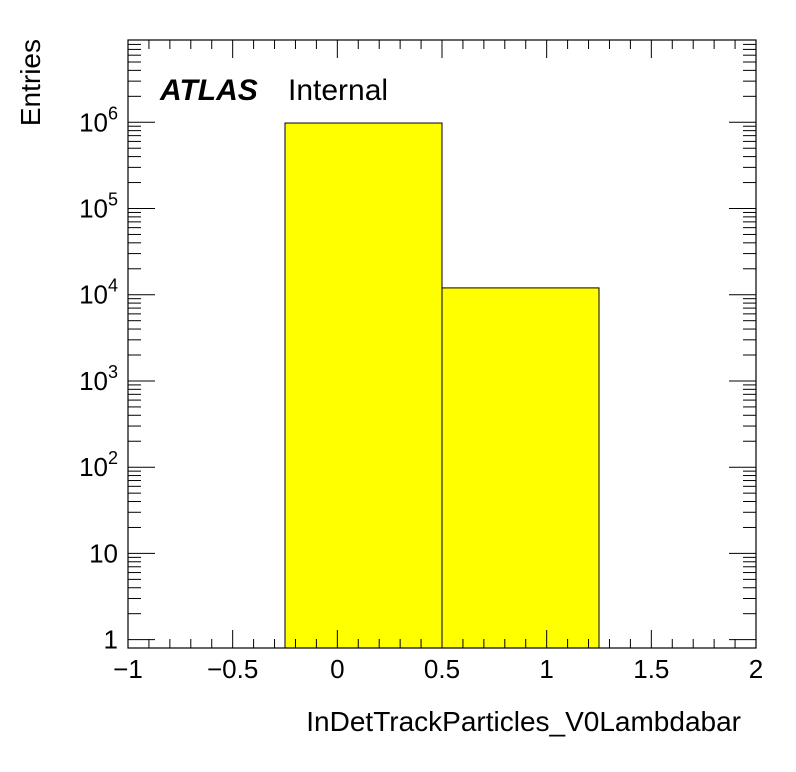 This screenshot has width=796, height=772. What do you see at coordinates (98, 207) in the screenshot?
I see `y-tick-label: 10⁵` at bounding box center [98, 207].